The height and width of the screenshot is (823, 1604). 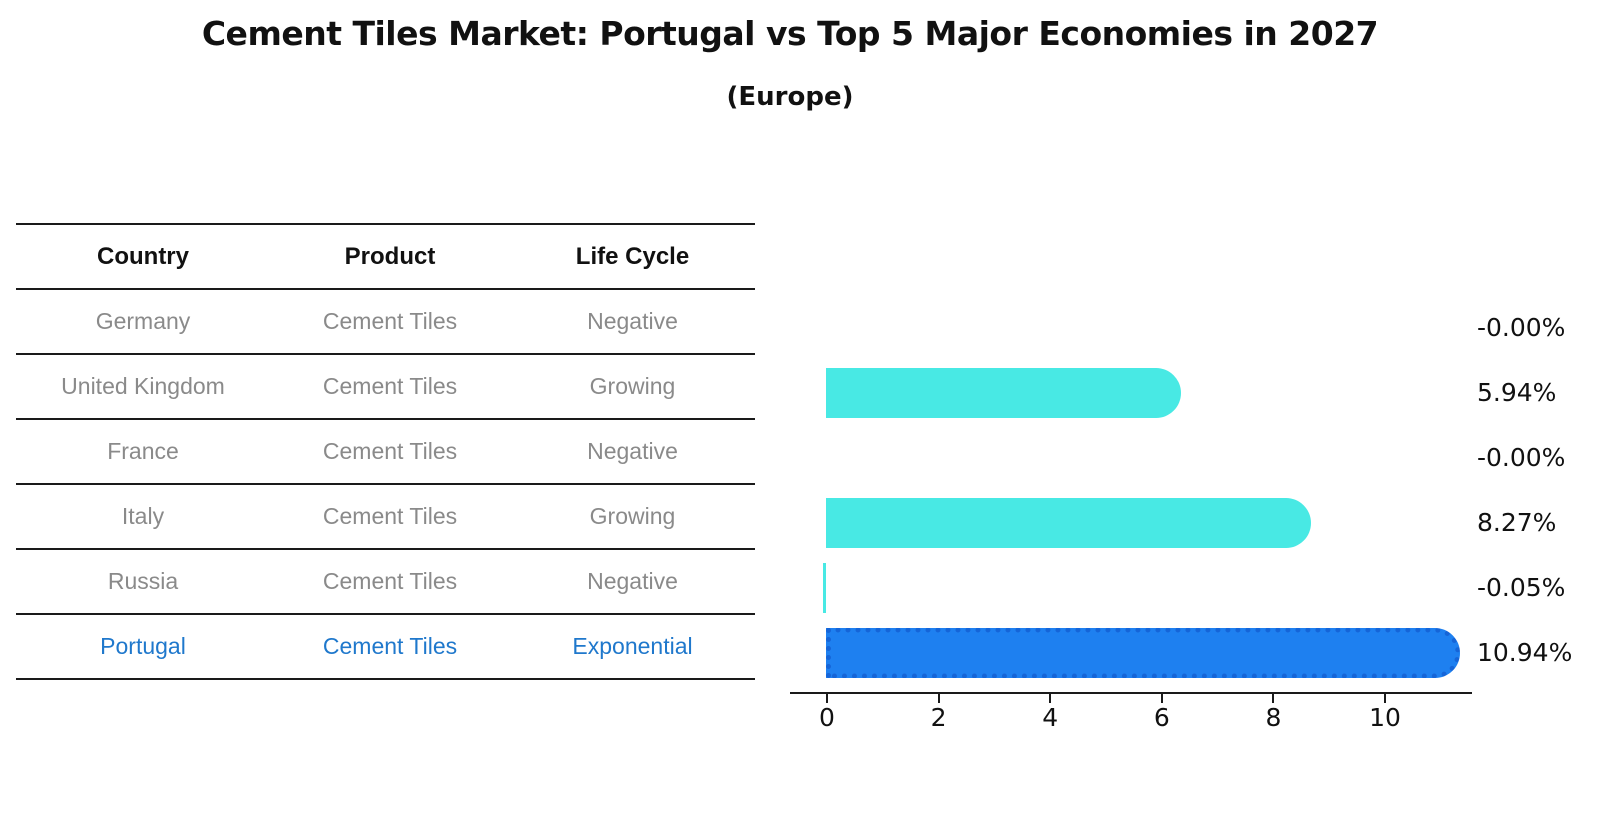 What do you see at coordinates (1525, 652) in the screenshot?
I see `value-label-portugal: 10.94%` at bounding box center [1525, 652].